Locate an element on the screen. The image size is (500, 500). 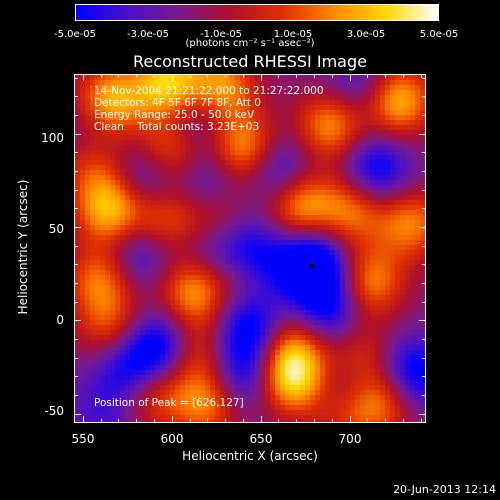
axis-tick is located at coordinates (77, 414).